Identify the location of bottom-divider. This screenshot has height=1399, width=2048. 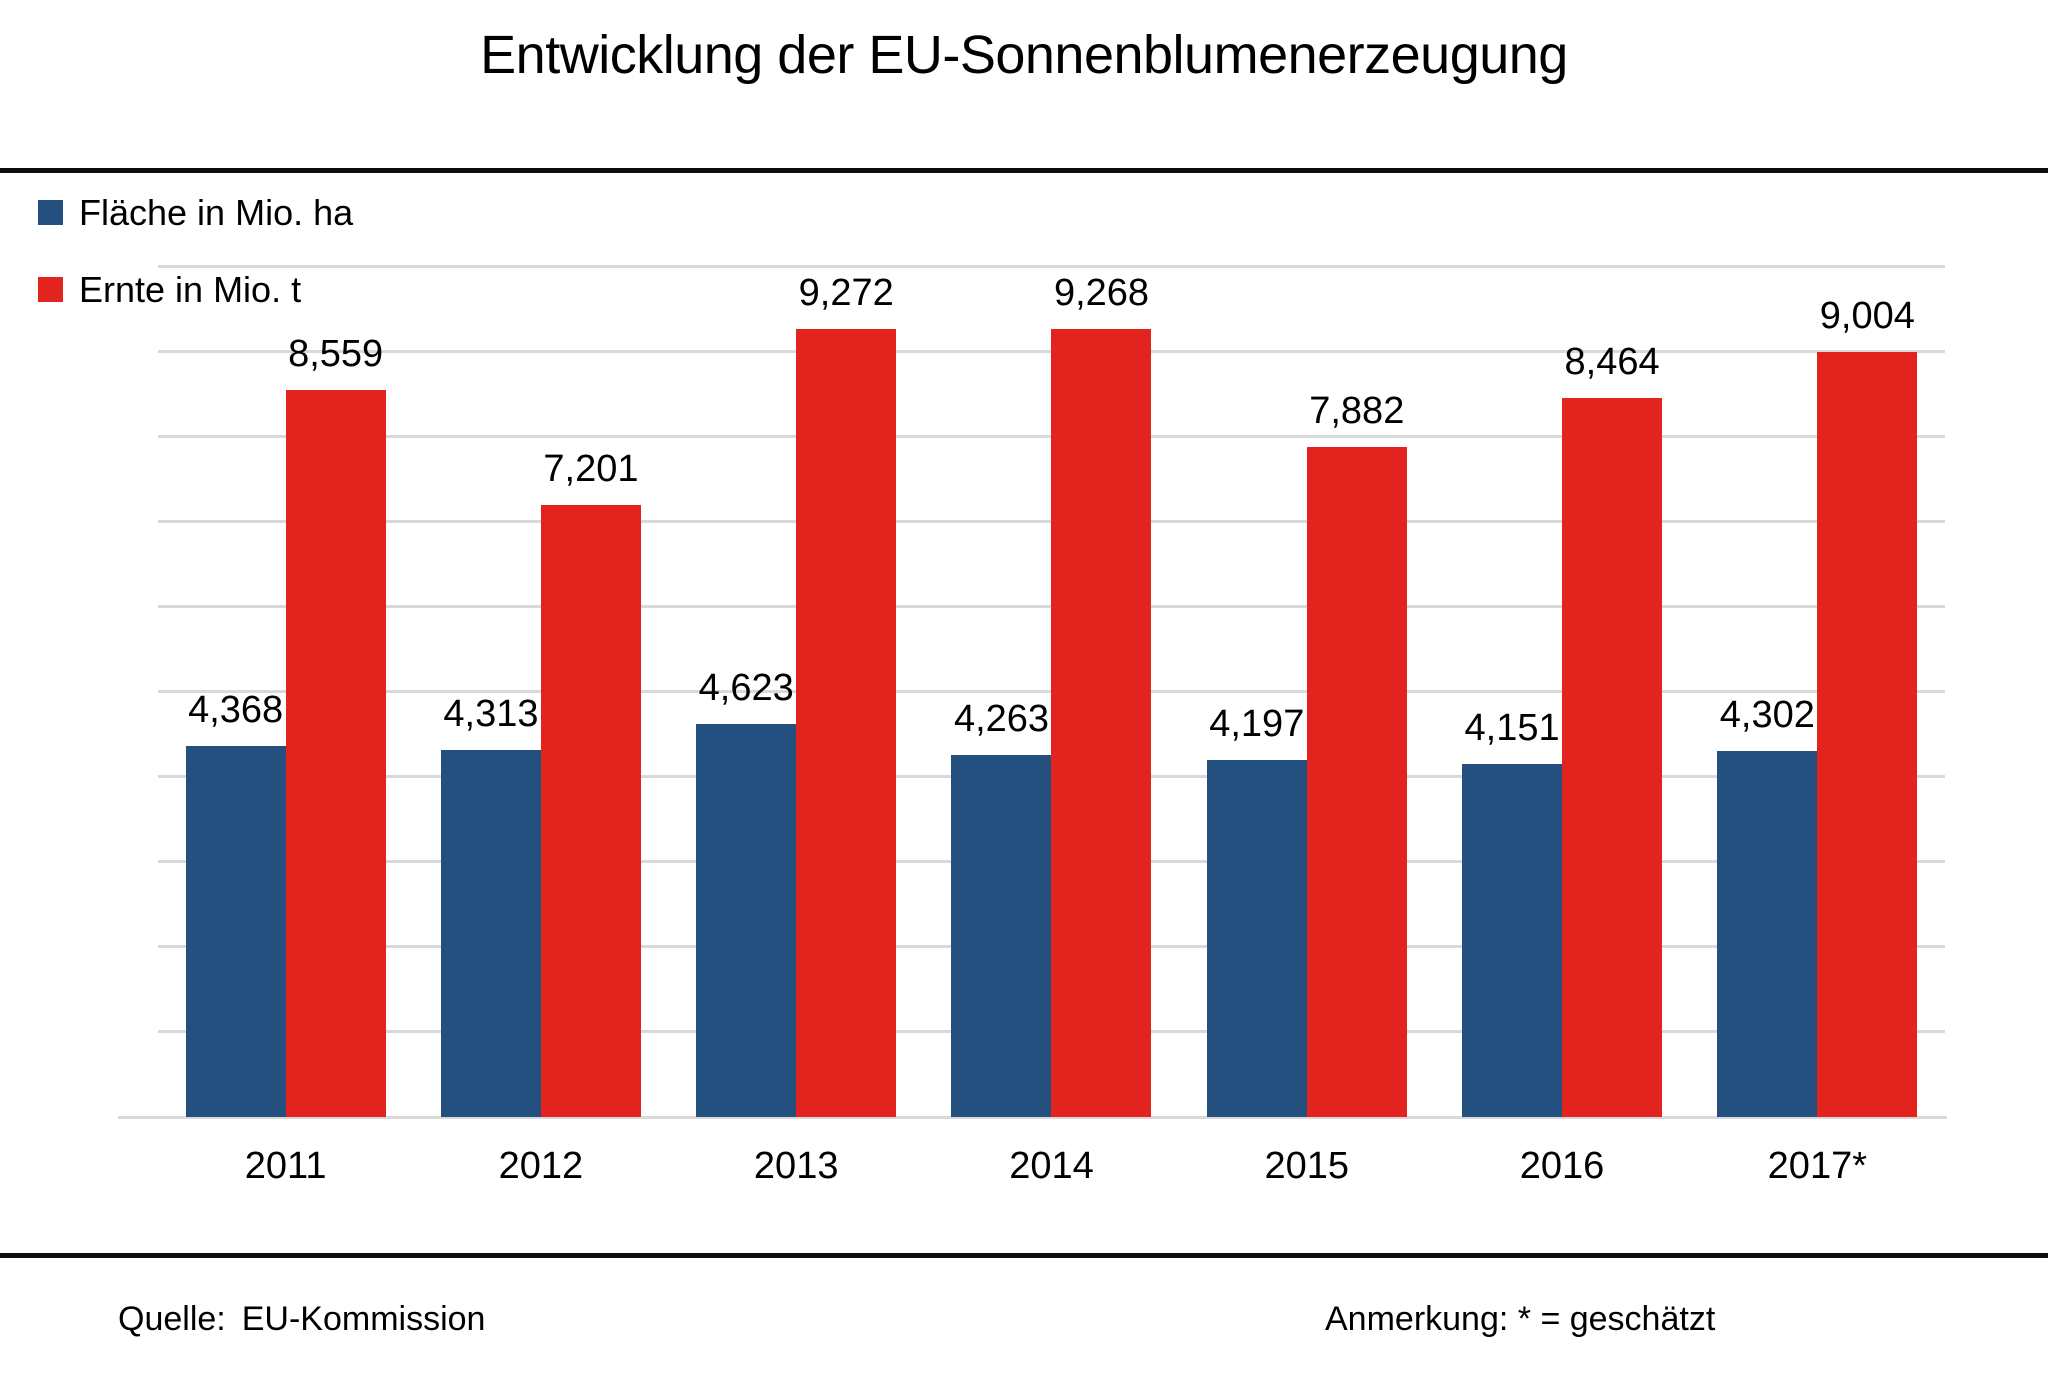
(1024, 1255).